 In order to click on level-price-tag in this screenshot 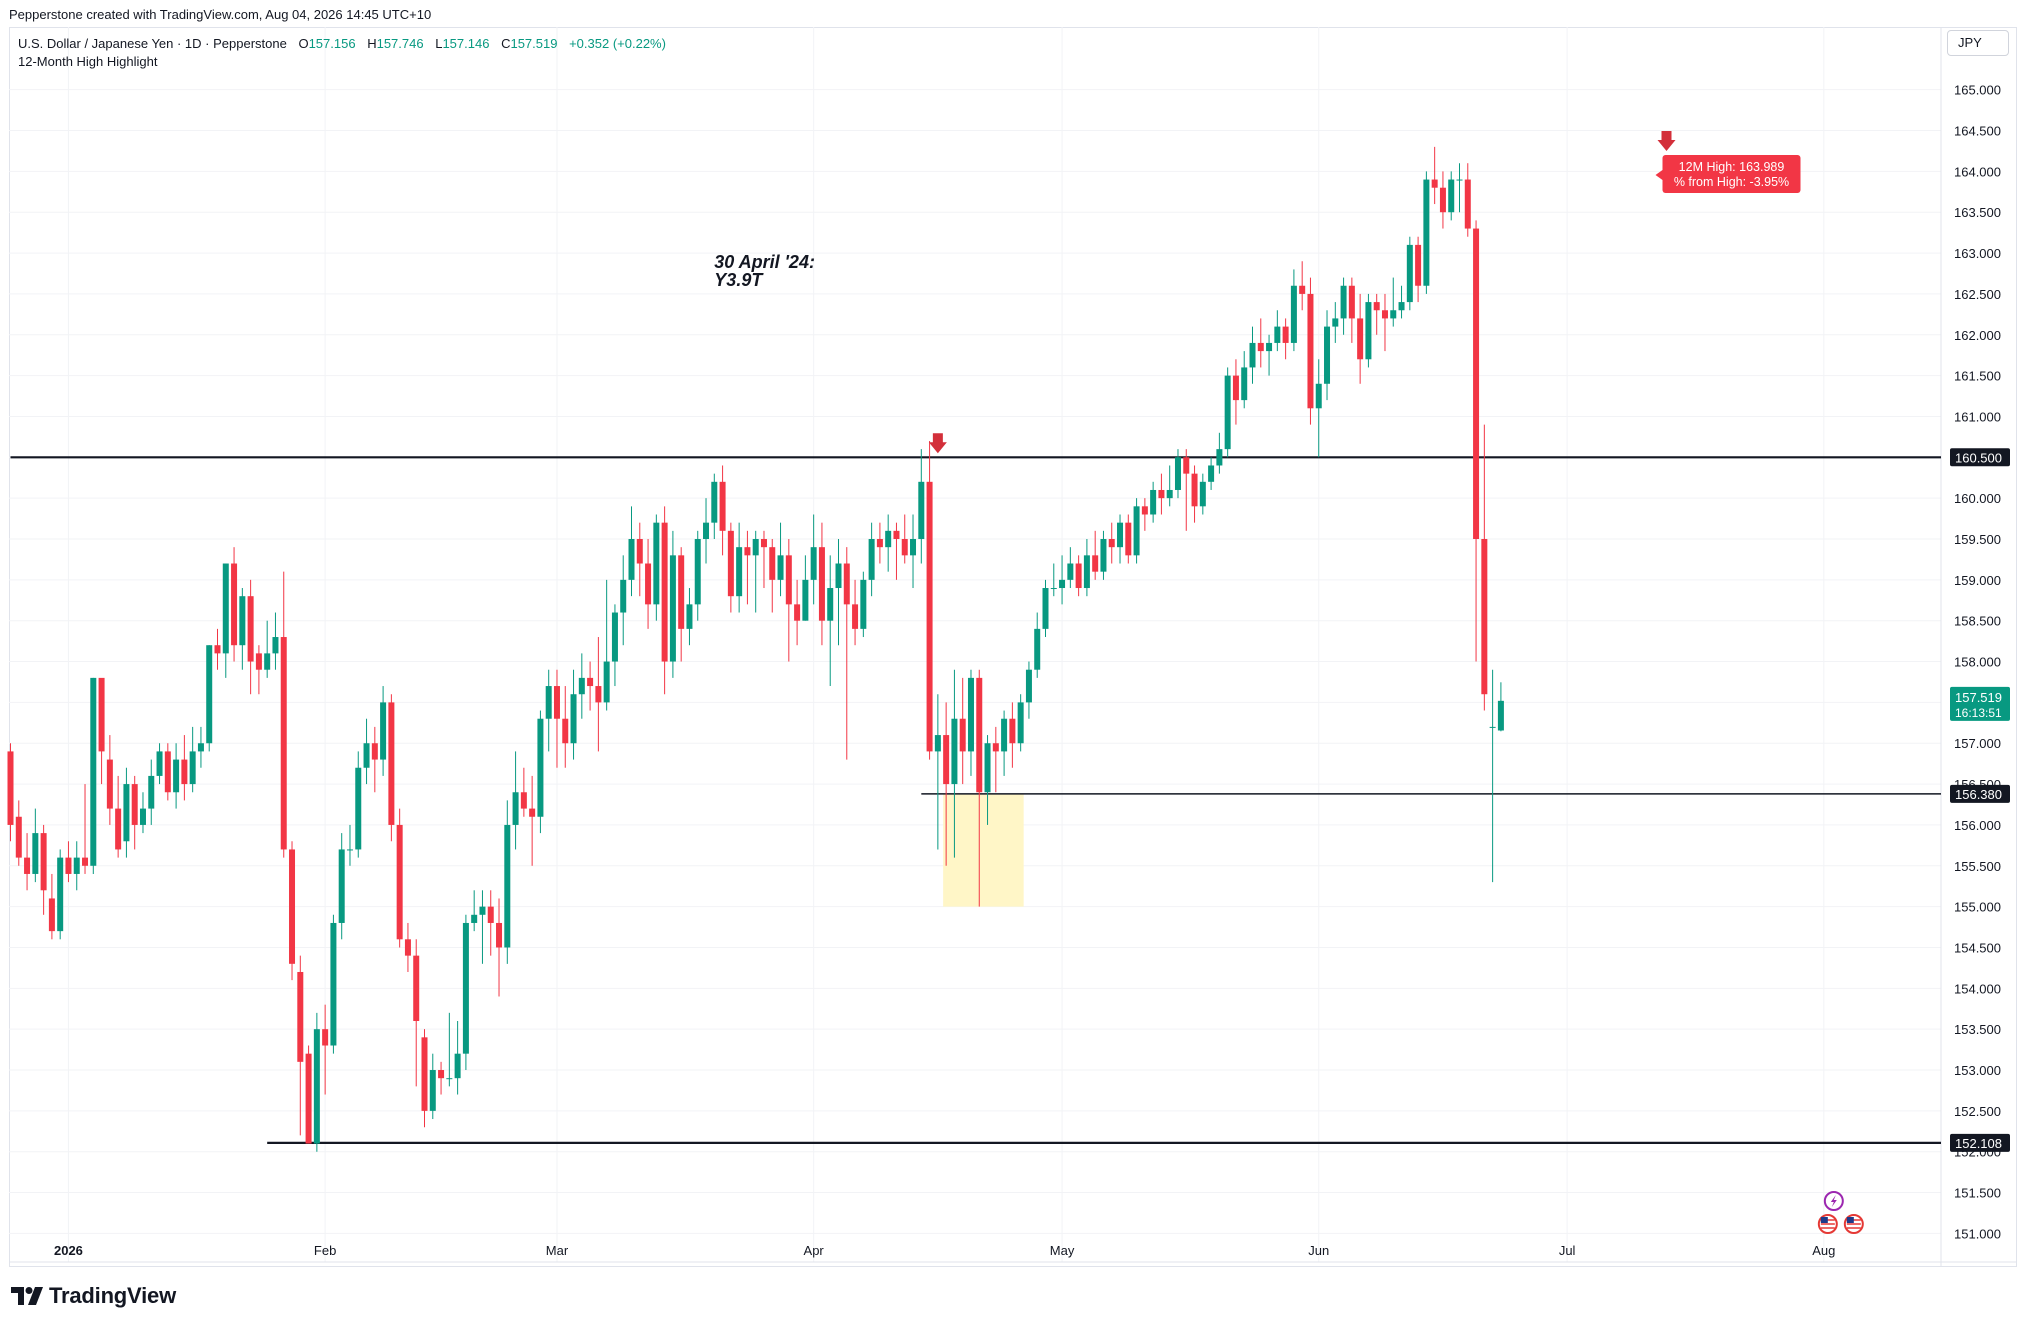, I will do `click(1980, 1142)`.